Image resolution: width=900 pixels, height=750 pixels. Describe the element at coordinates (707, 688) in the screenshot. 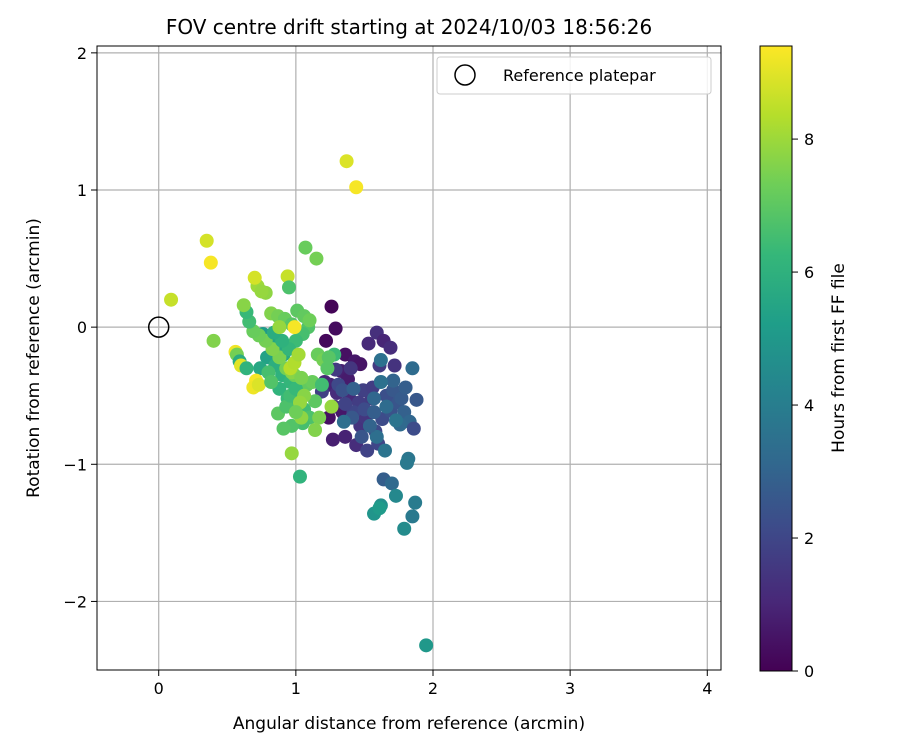

I see `x-tick-label: 4` at that location.